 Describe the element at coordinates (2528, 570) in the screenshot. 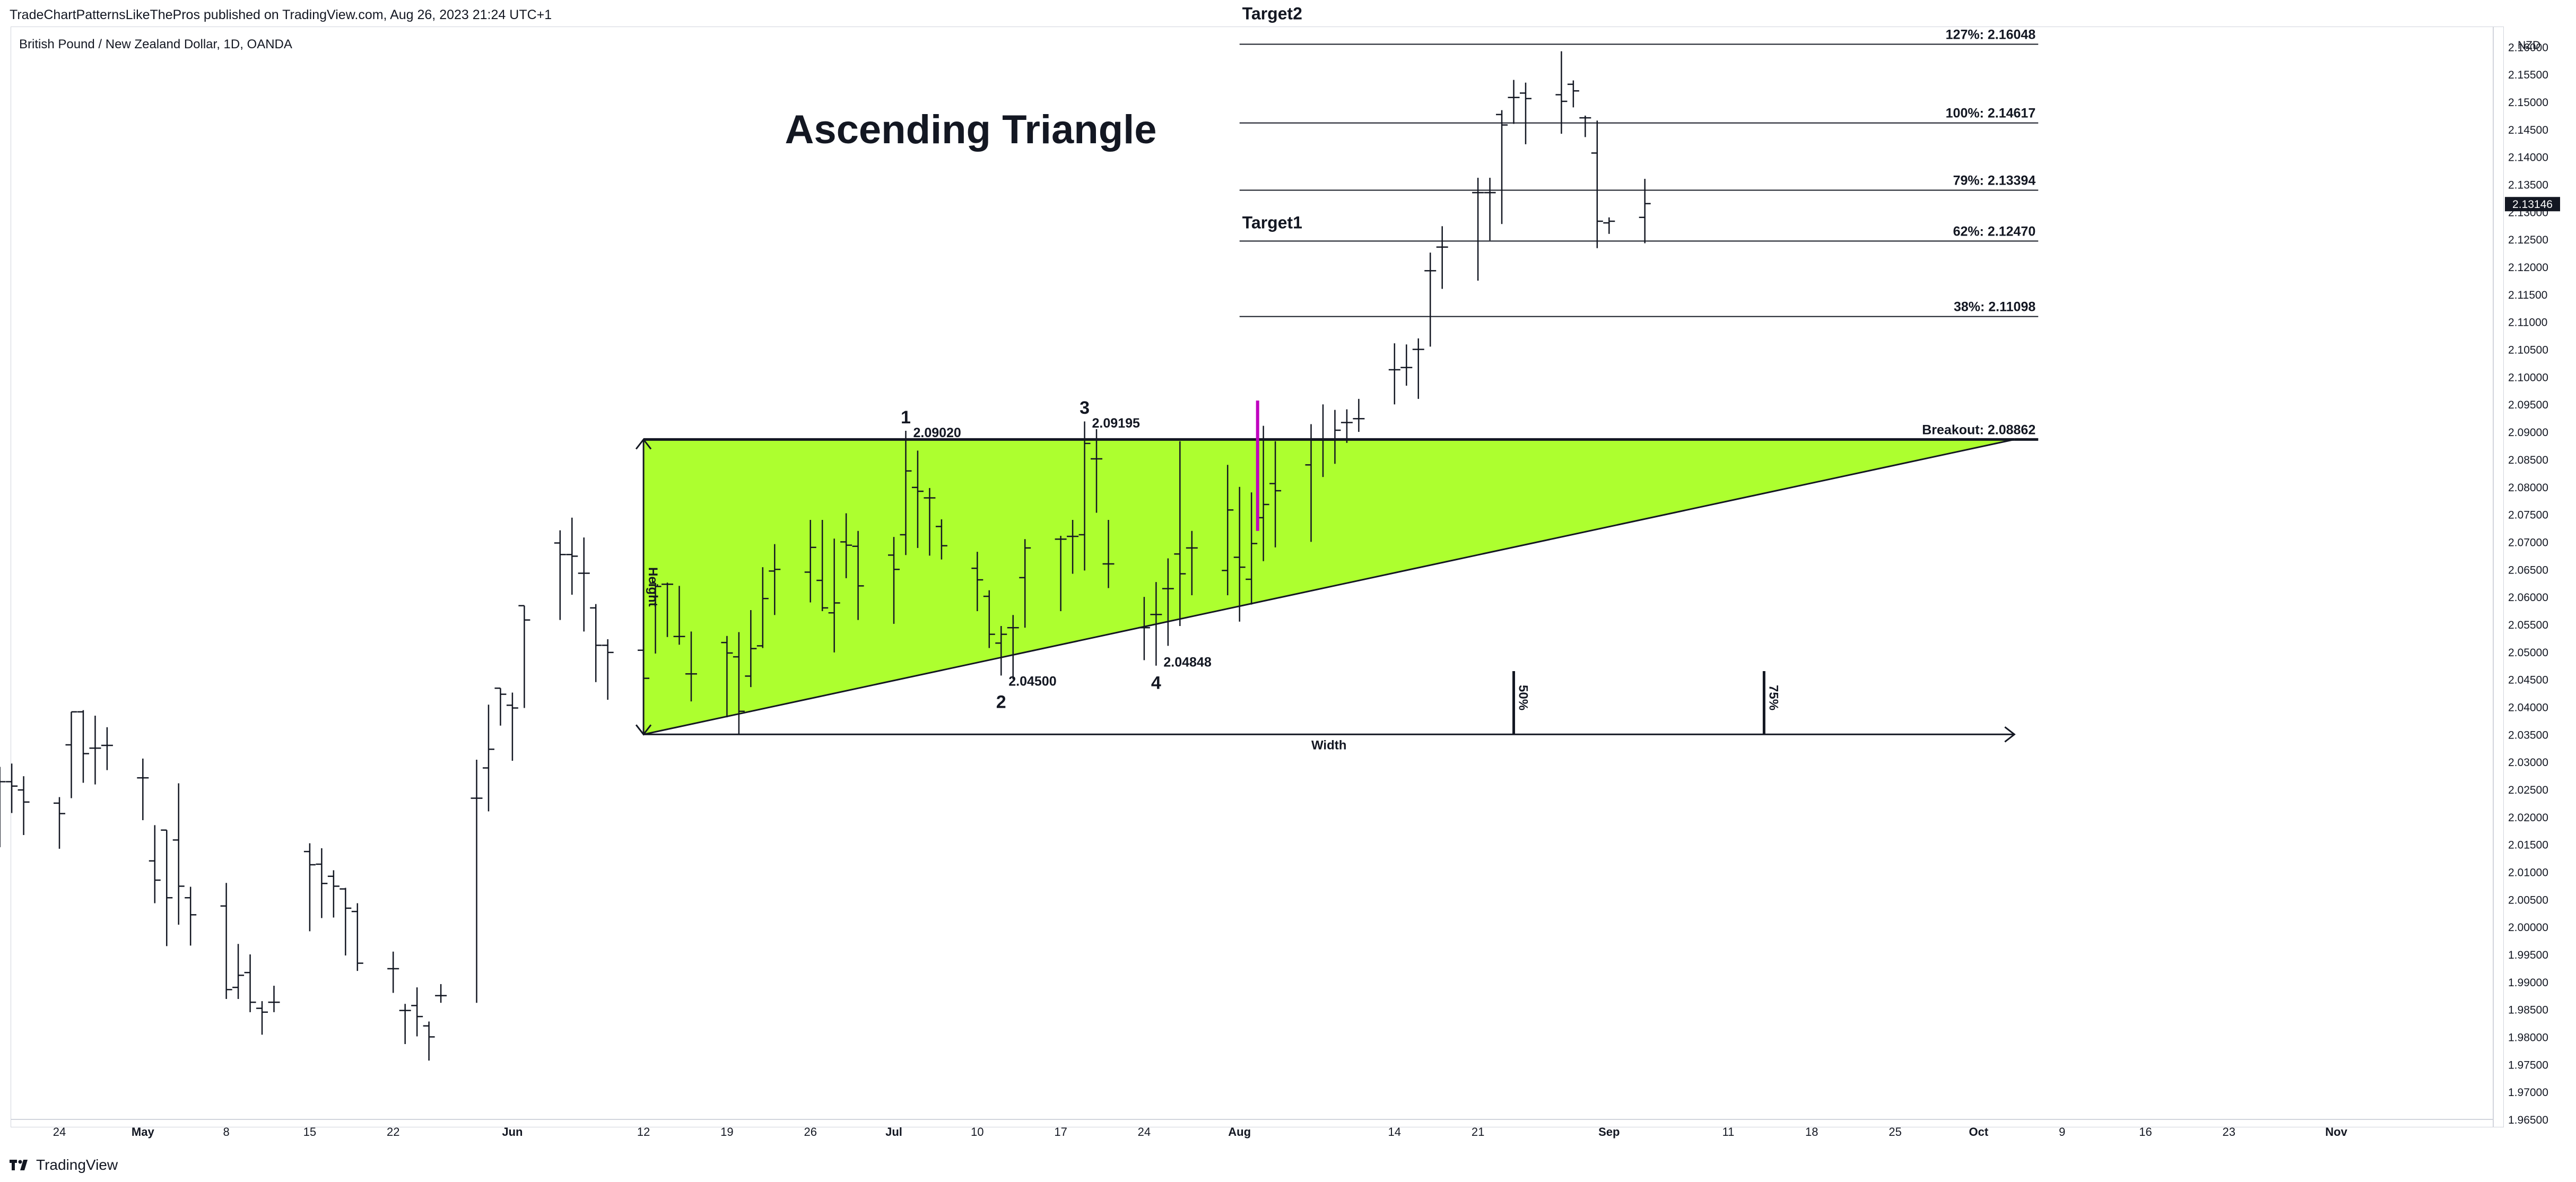

I see `y-tick-label: 2.06500` at that location.